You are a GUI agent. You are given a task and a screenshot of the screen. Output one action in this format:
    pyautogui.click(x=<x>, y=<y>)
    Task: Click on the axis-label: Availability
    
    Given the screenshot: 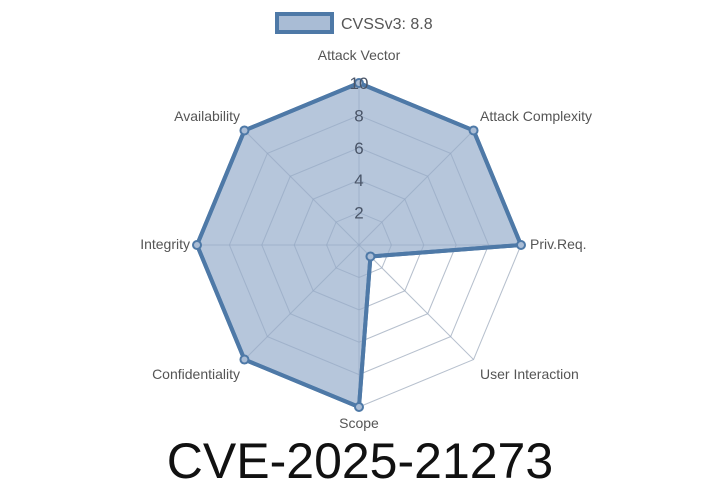 What is the action you would take?
    pyautogui.click(x=207, y=116)
    